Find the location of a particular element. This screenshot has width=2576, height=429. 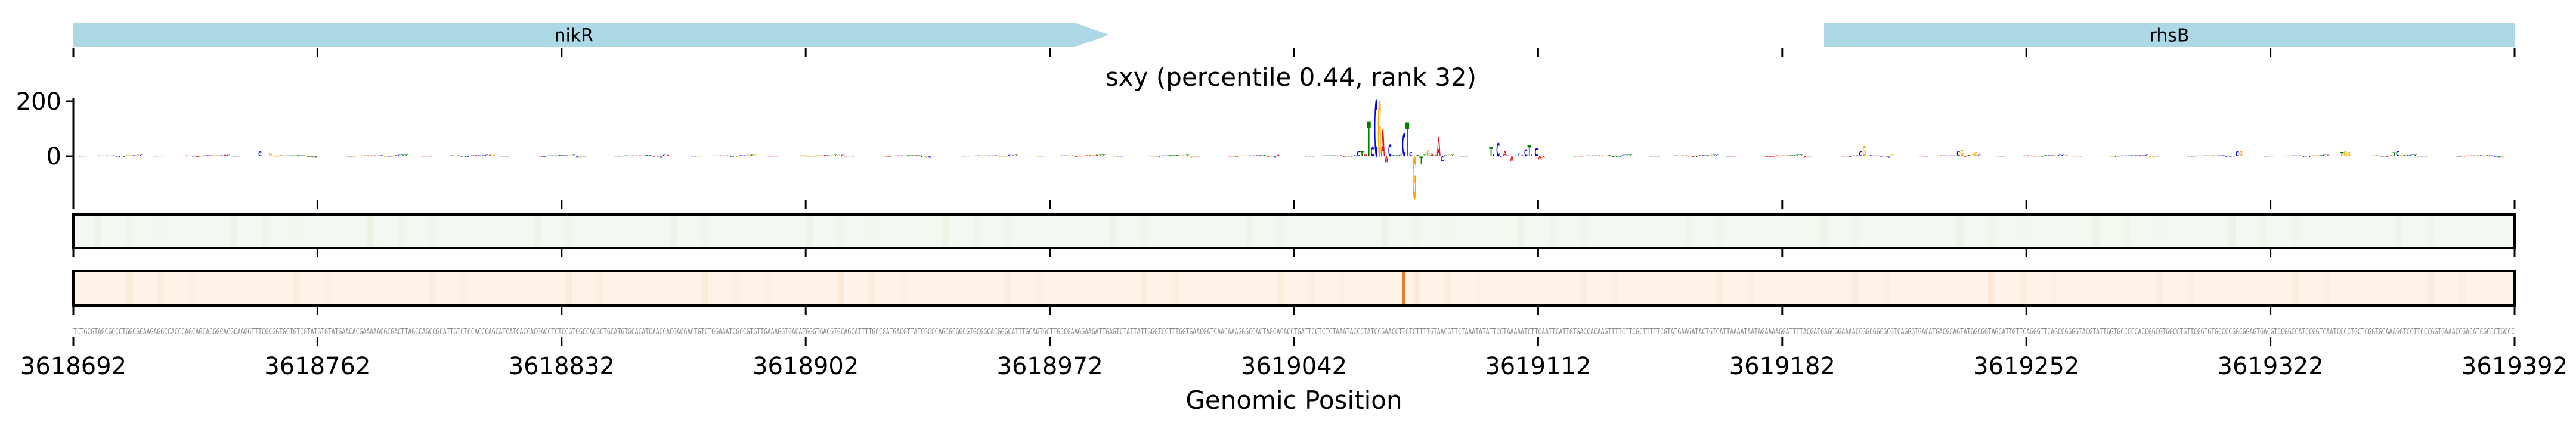

y-tick-label: 0 is located at coordinates (54, 156).